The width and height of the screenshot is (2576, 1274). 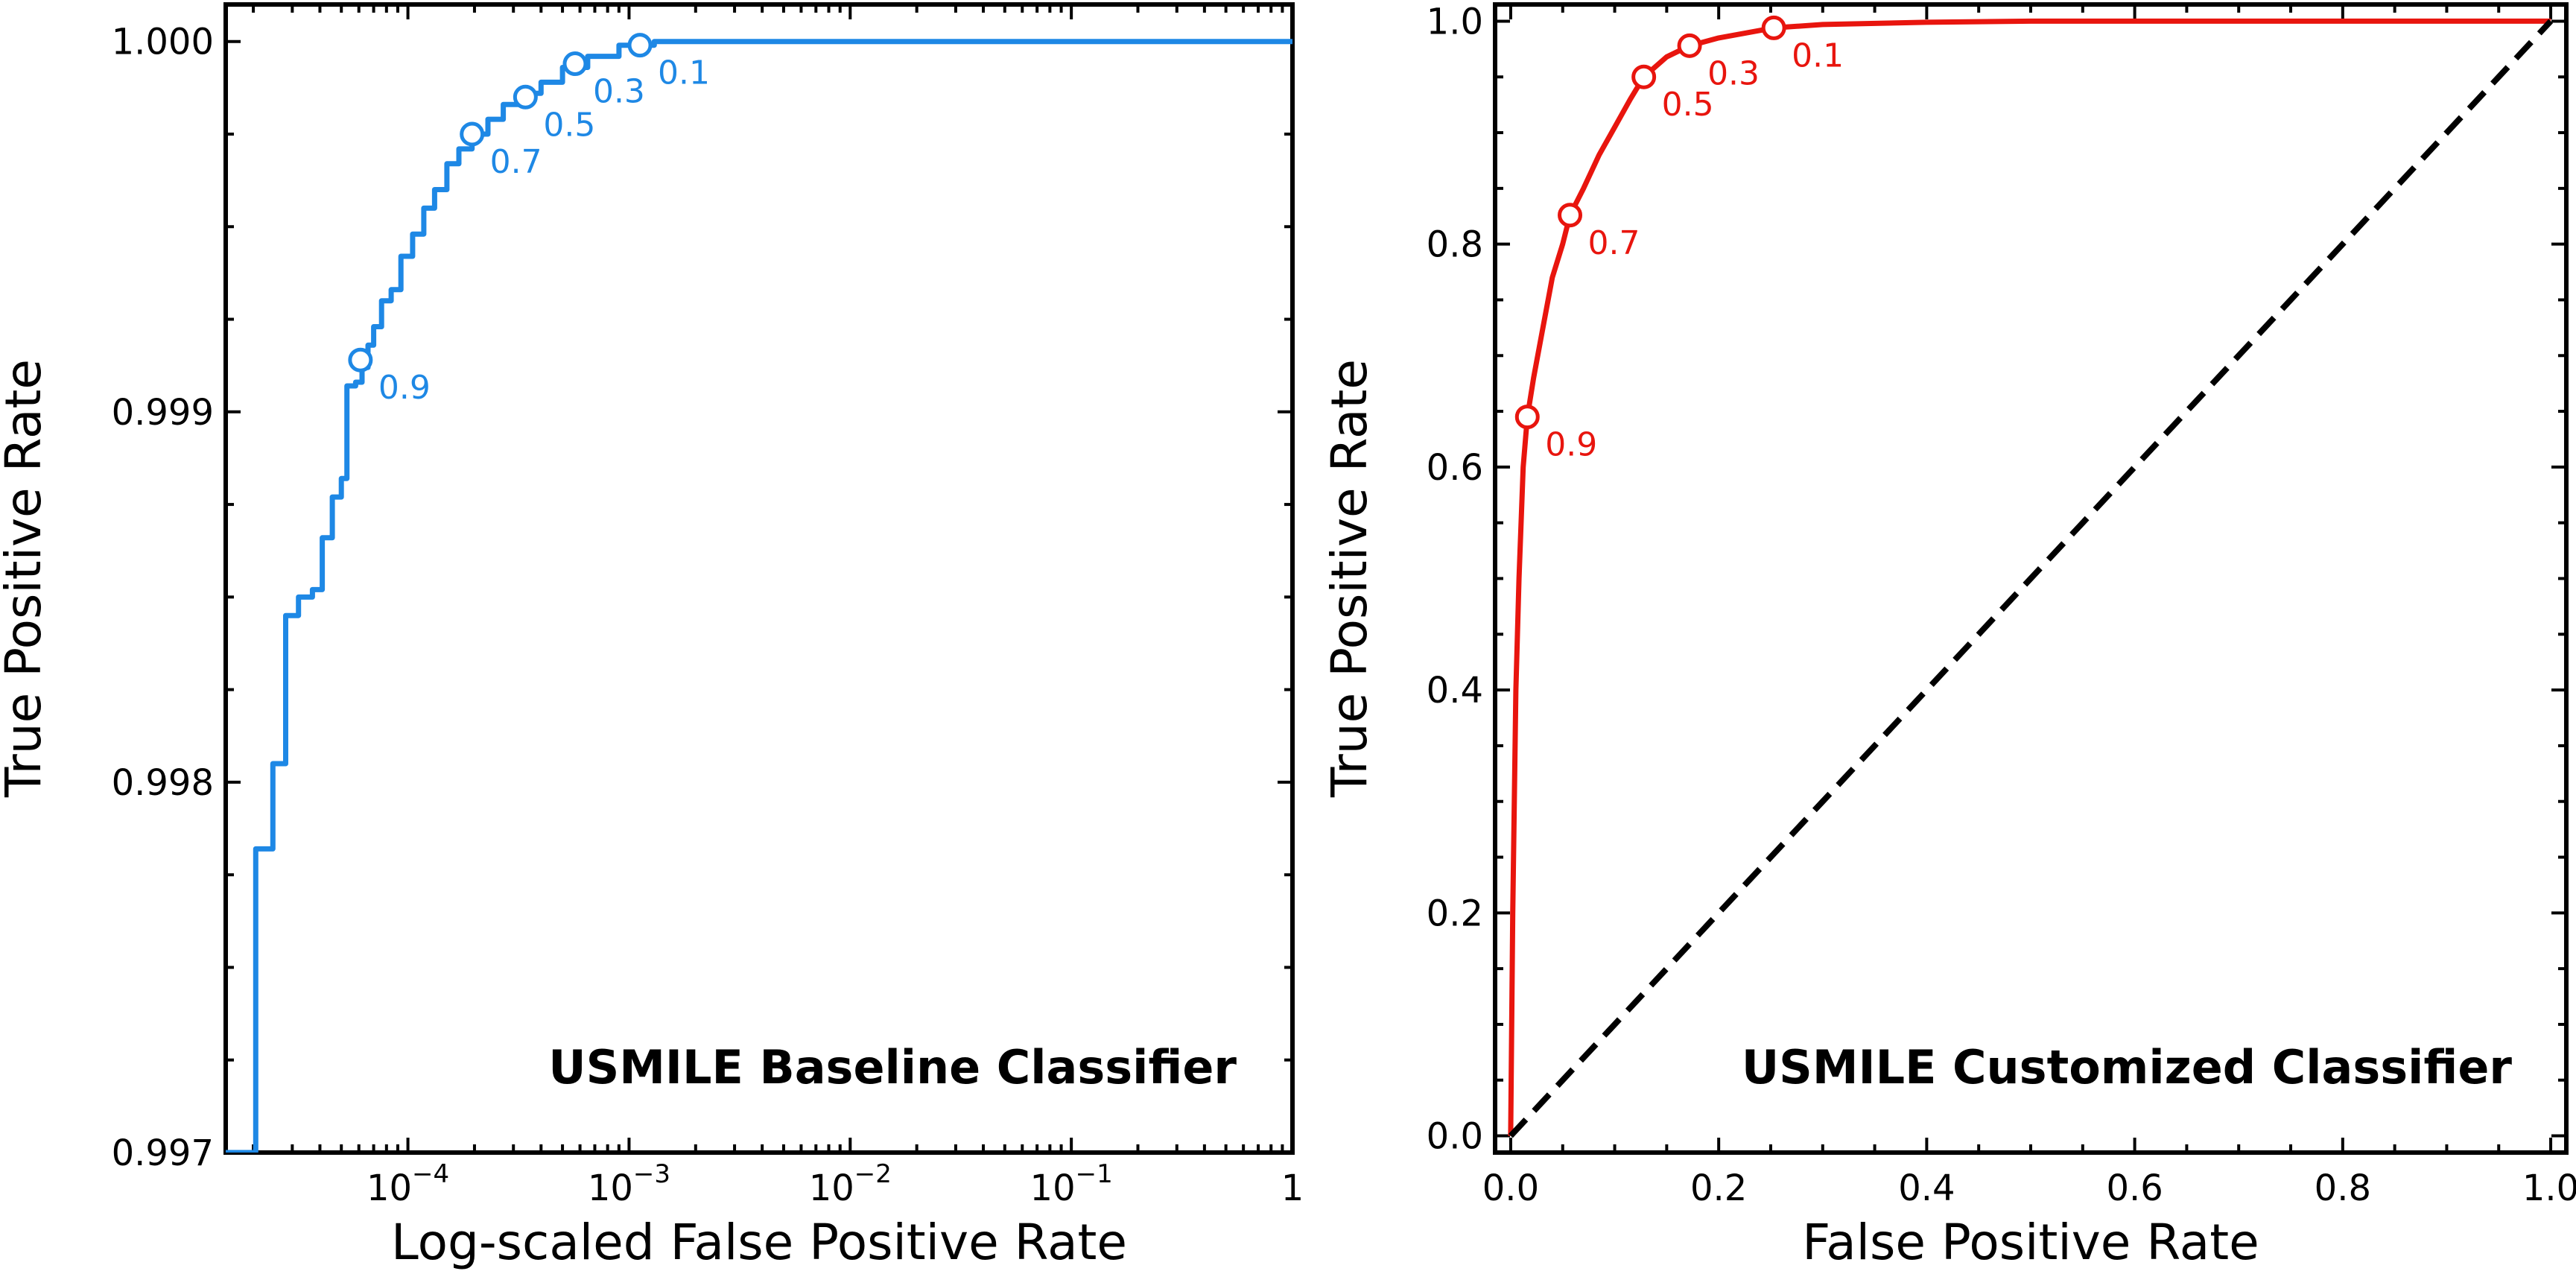 I want to click on x-tick-label: 0.4, so click(x=1927, y=1188).